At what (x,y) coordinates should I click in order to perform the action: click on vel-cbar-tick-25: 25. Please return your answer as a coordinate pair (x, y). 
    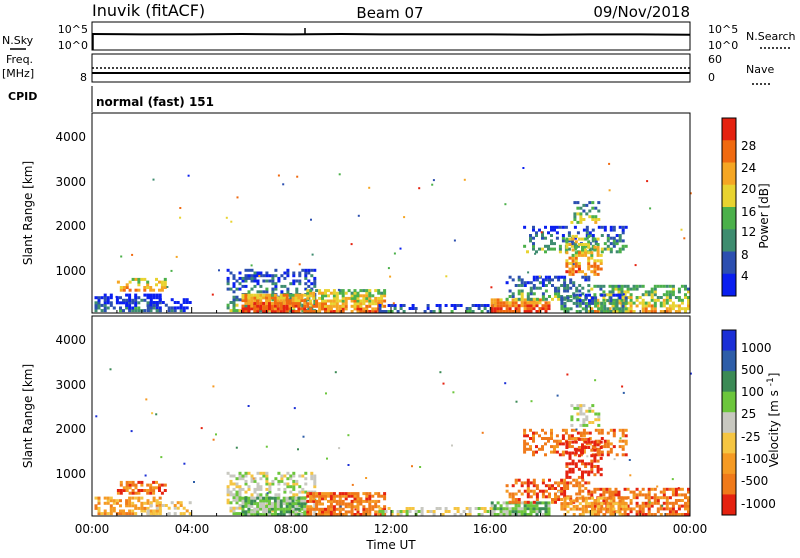
    Looking at the image, I should click on (748, 414).